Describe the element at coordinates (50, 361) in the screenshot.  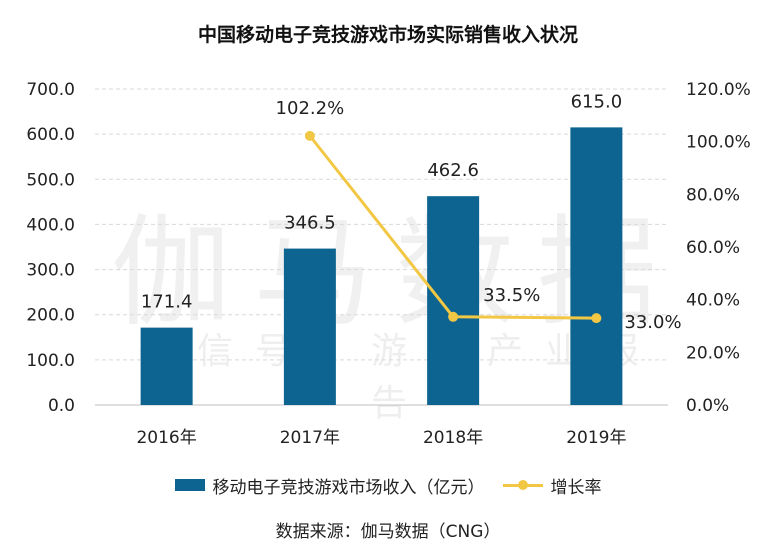
I see `y-left-tick-label: 100.0` at that location.